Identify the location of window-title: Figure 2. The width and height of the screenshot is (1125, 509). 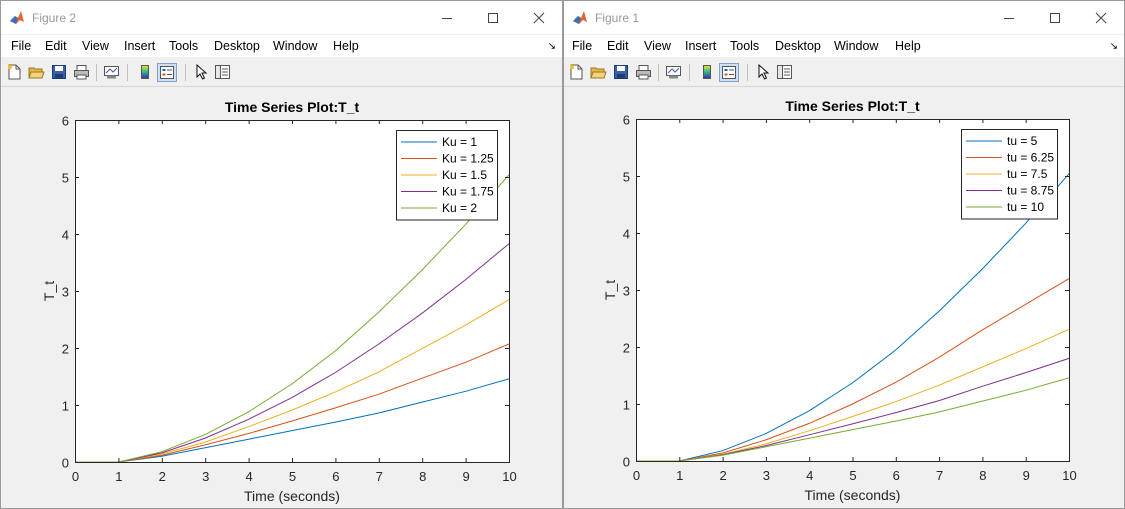
(54, 18).